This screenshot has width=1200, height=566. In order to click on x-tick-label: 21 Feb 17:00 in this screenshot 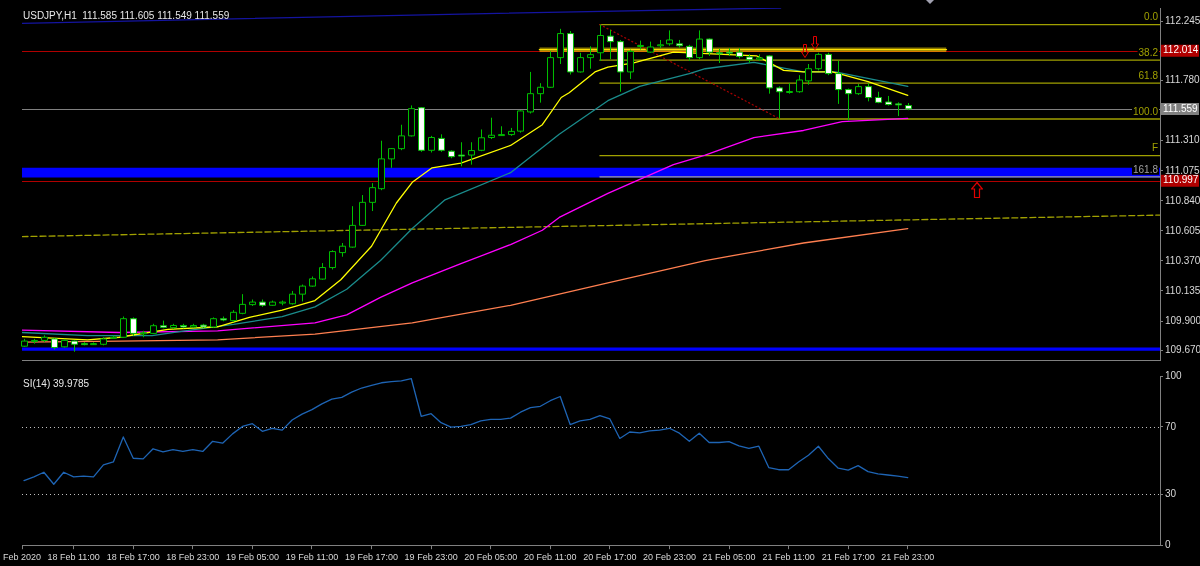, I will do `click(848, 557)`.